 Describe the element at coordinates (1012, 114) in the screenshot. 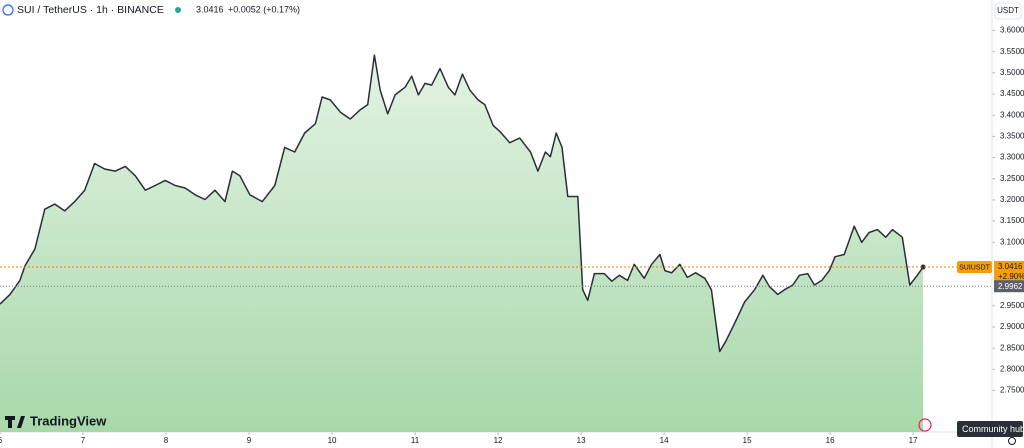

I see `y-tick-label: 3.4000` at that location.